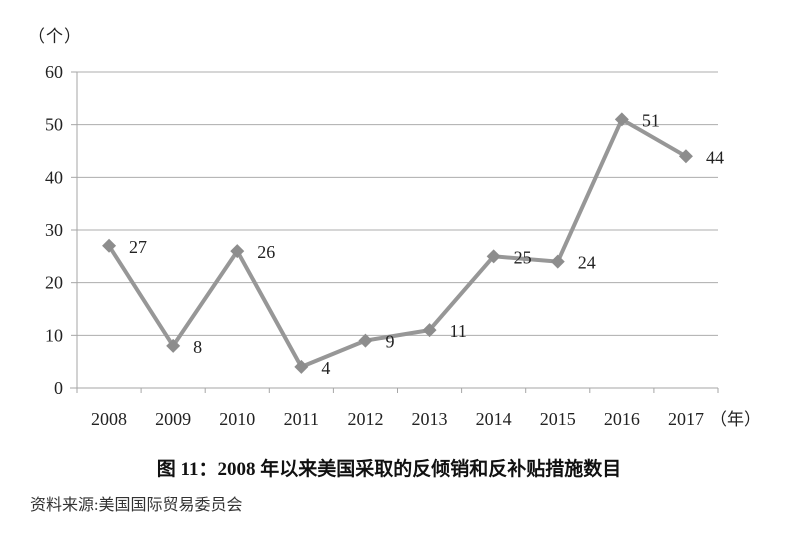 The width and height of the screenshot is (800, 550). I want to click on x-category-label-2012: 2012, so click(365, 419).